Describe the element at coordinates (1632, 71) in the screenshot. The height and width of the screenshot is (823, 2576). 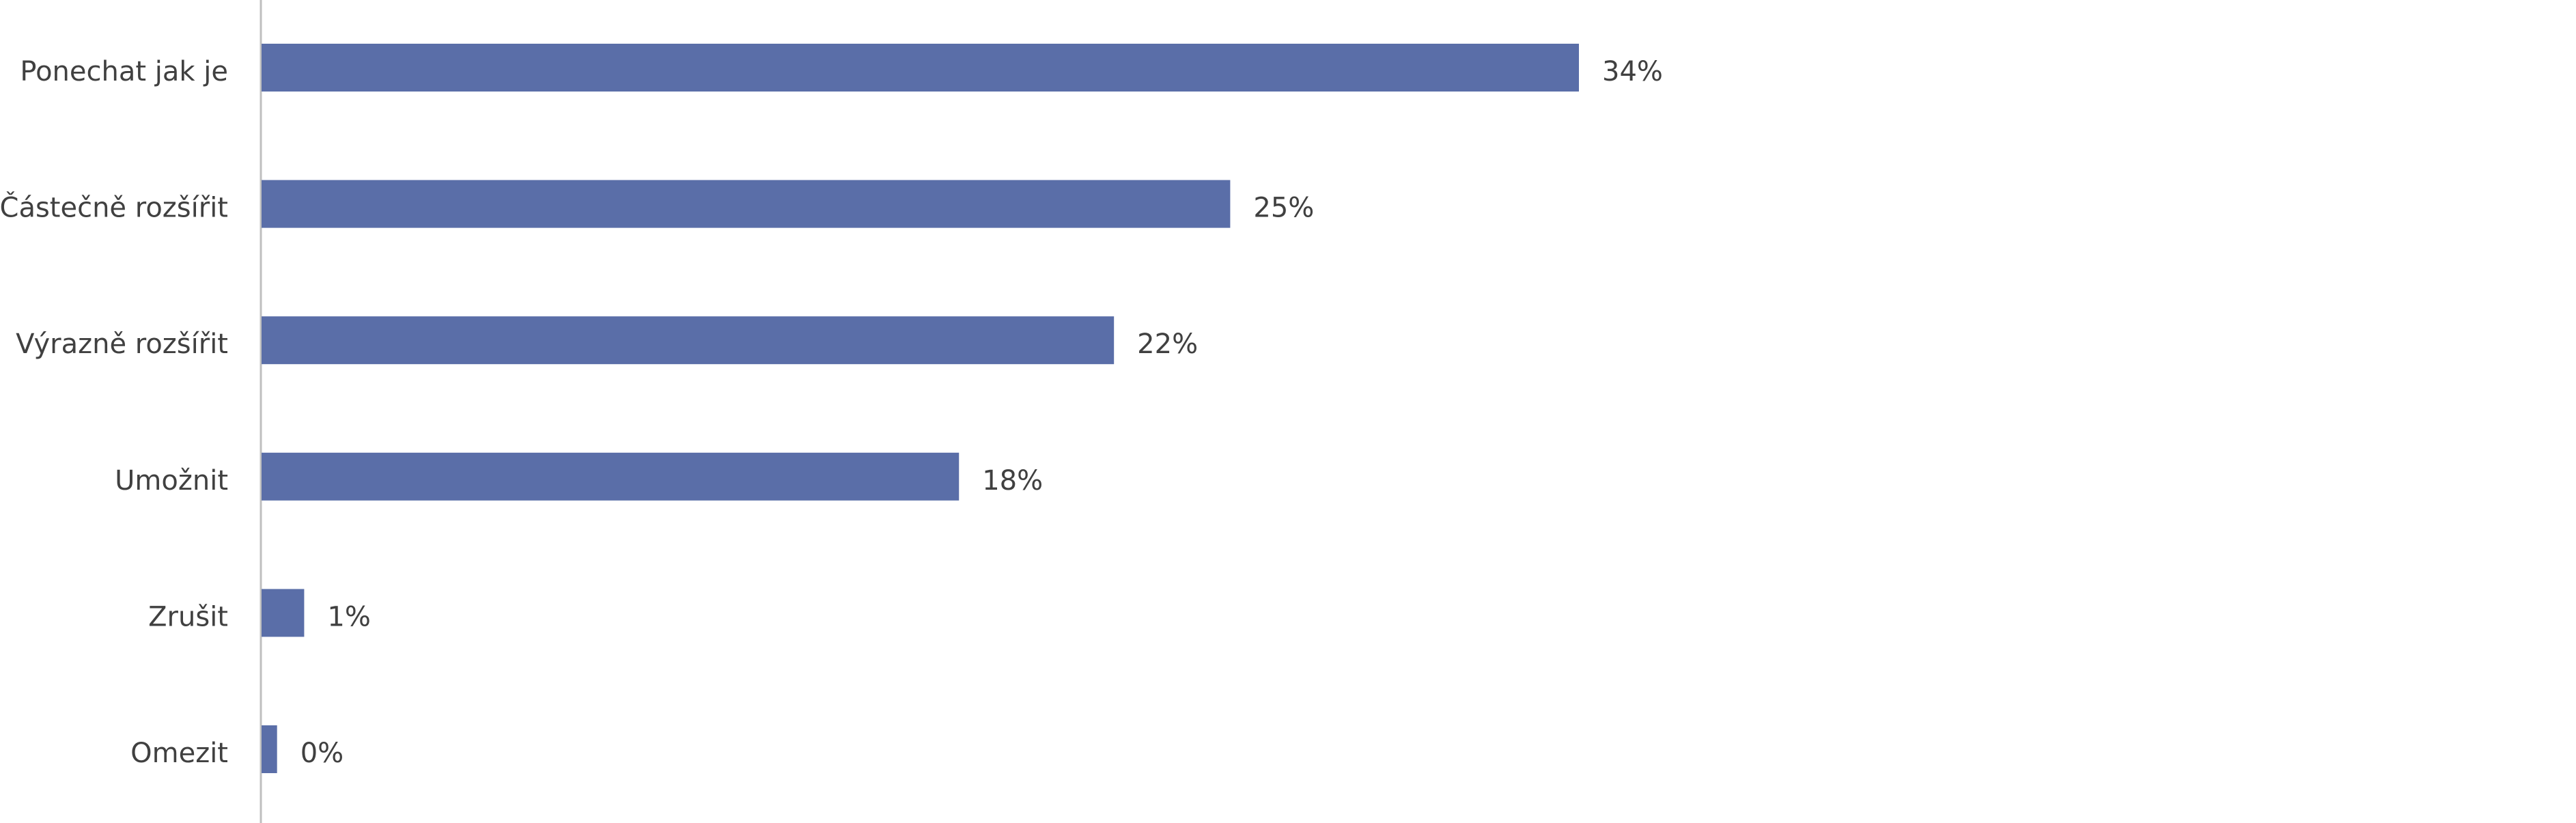
I see `data-label: 34%` at that location.